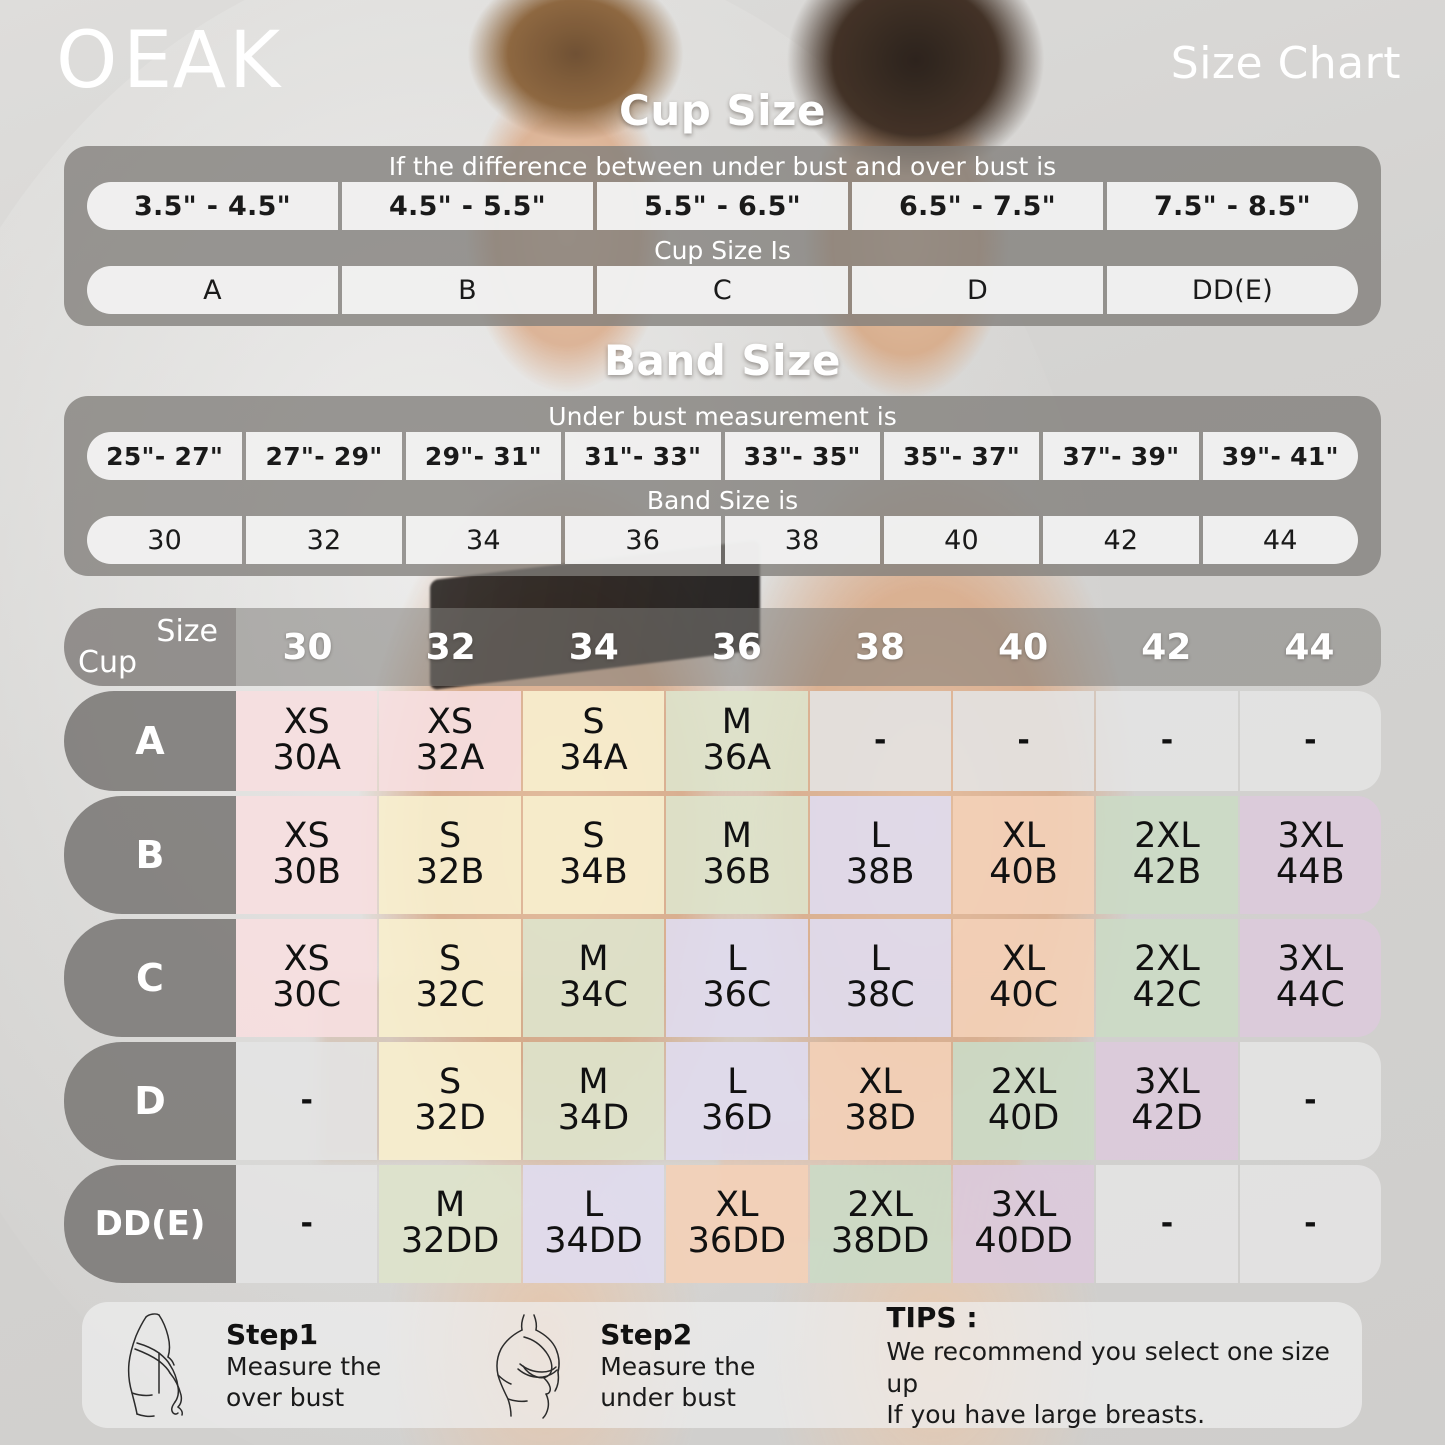 The width and height of the screenshot is (1445, 1445). Describe the element at coordinates (961, 456) in the screenshot. I see `band-range-cell-5: 35"- 37"` at that location.